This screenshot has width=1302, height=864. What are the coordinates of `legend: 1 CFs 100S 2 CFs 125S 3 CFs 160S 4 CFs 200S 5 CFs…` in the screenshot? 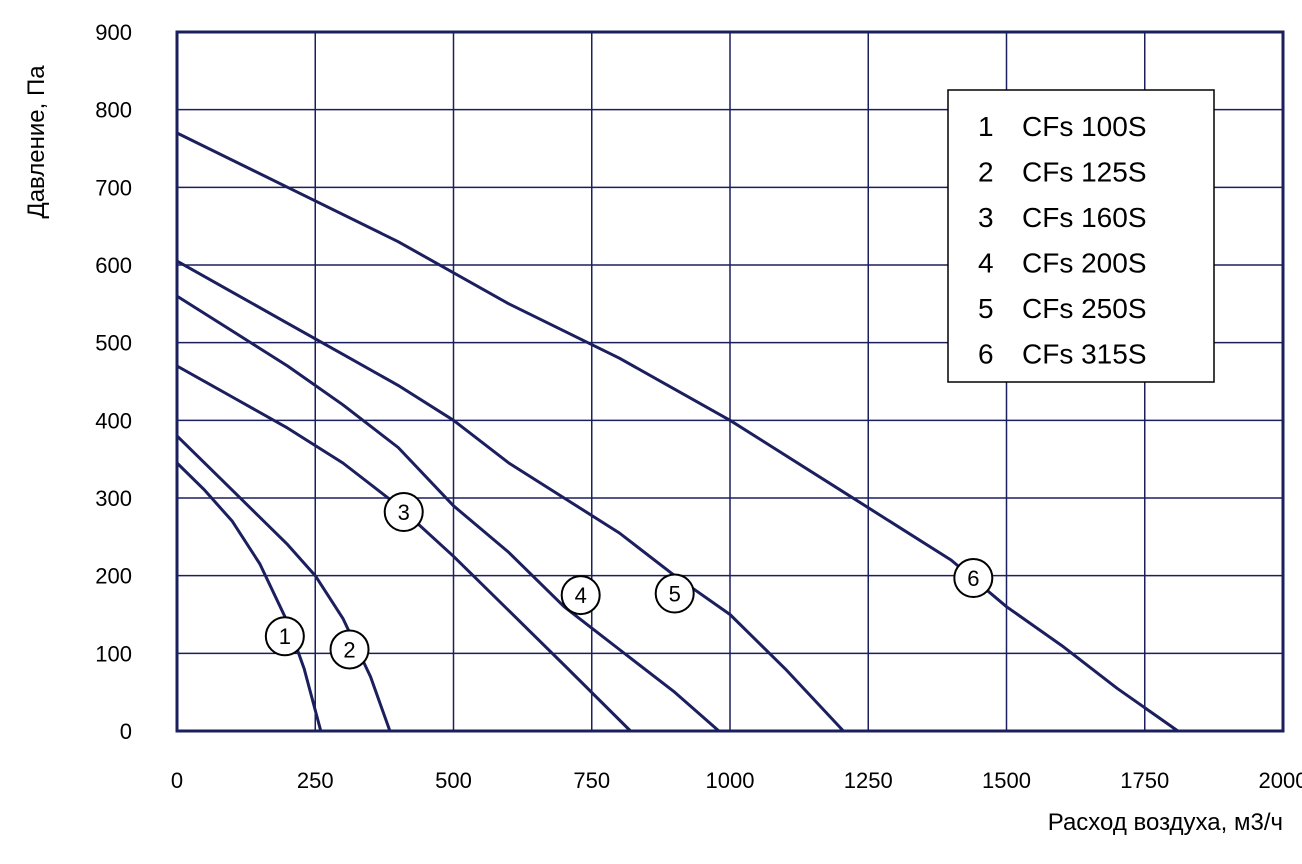 It's located at (1081, 236).